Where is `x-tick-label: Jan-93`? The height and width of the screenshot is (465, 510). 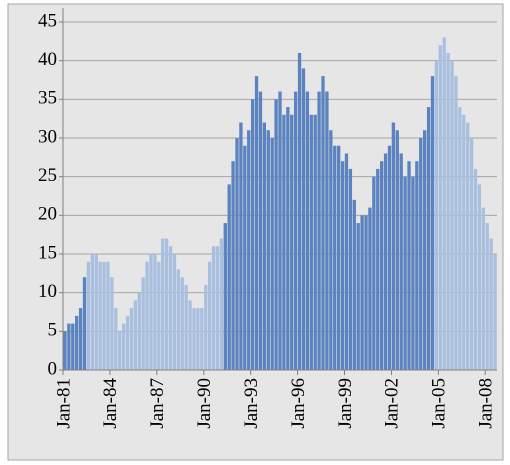 x-tick-label: Jan-93 is located at coordinates (251, 403).